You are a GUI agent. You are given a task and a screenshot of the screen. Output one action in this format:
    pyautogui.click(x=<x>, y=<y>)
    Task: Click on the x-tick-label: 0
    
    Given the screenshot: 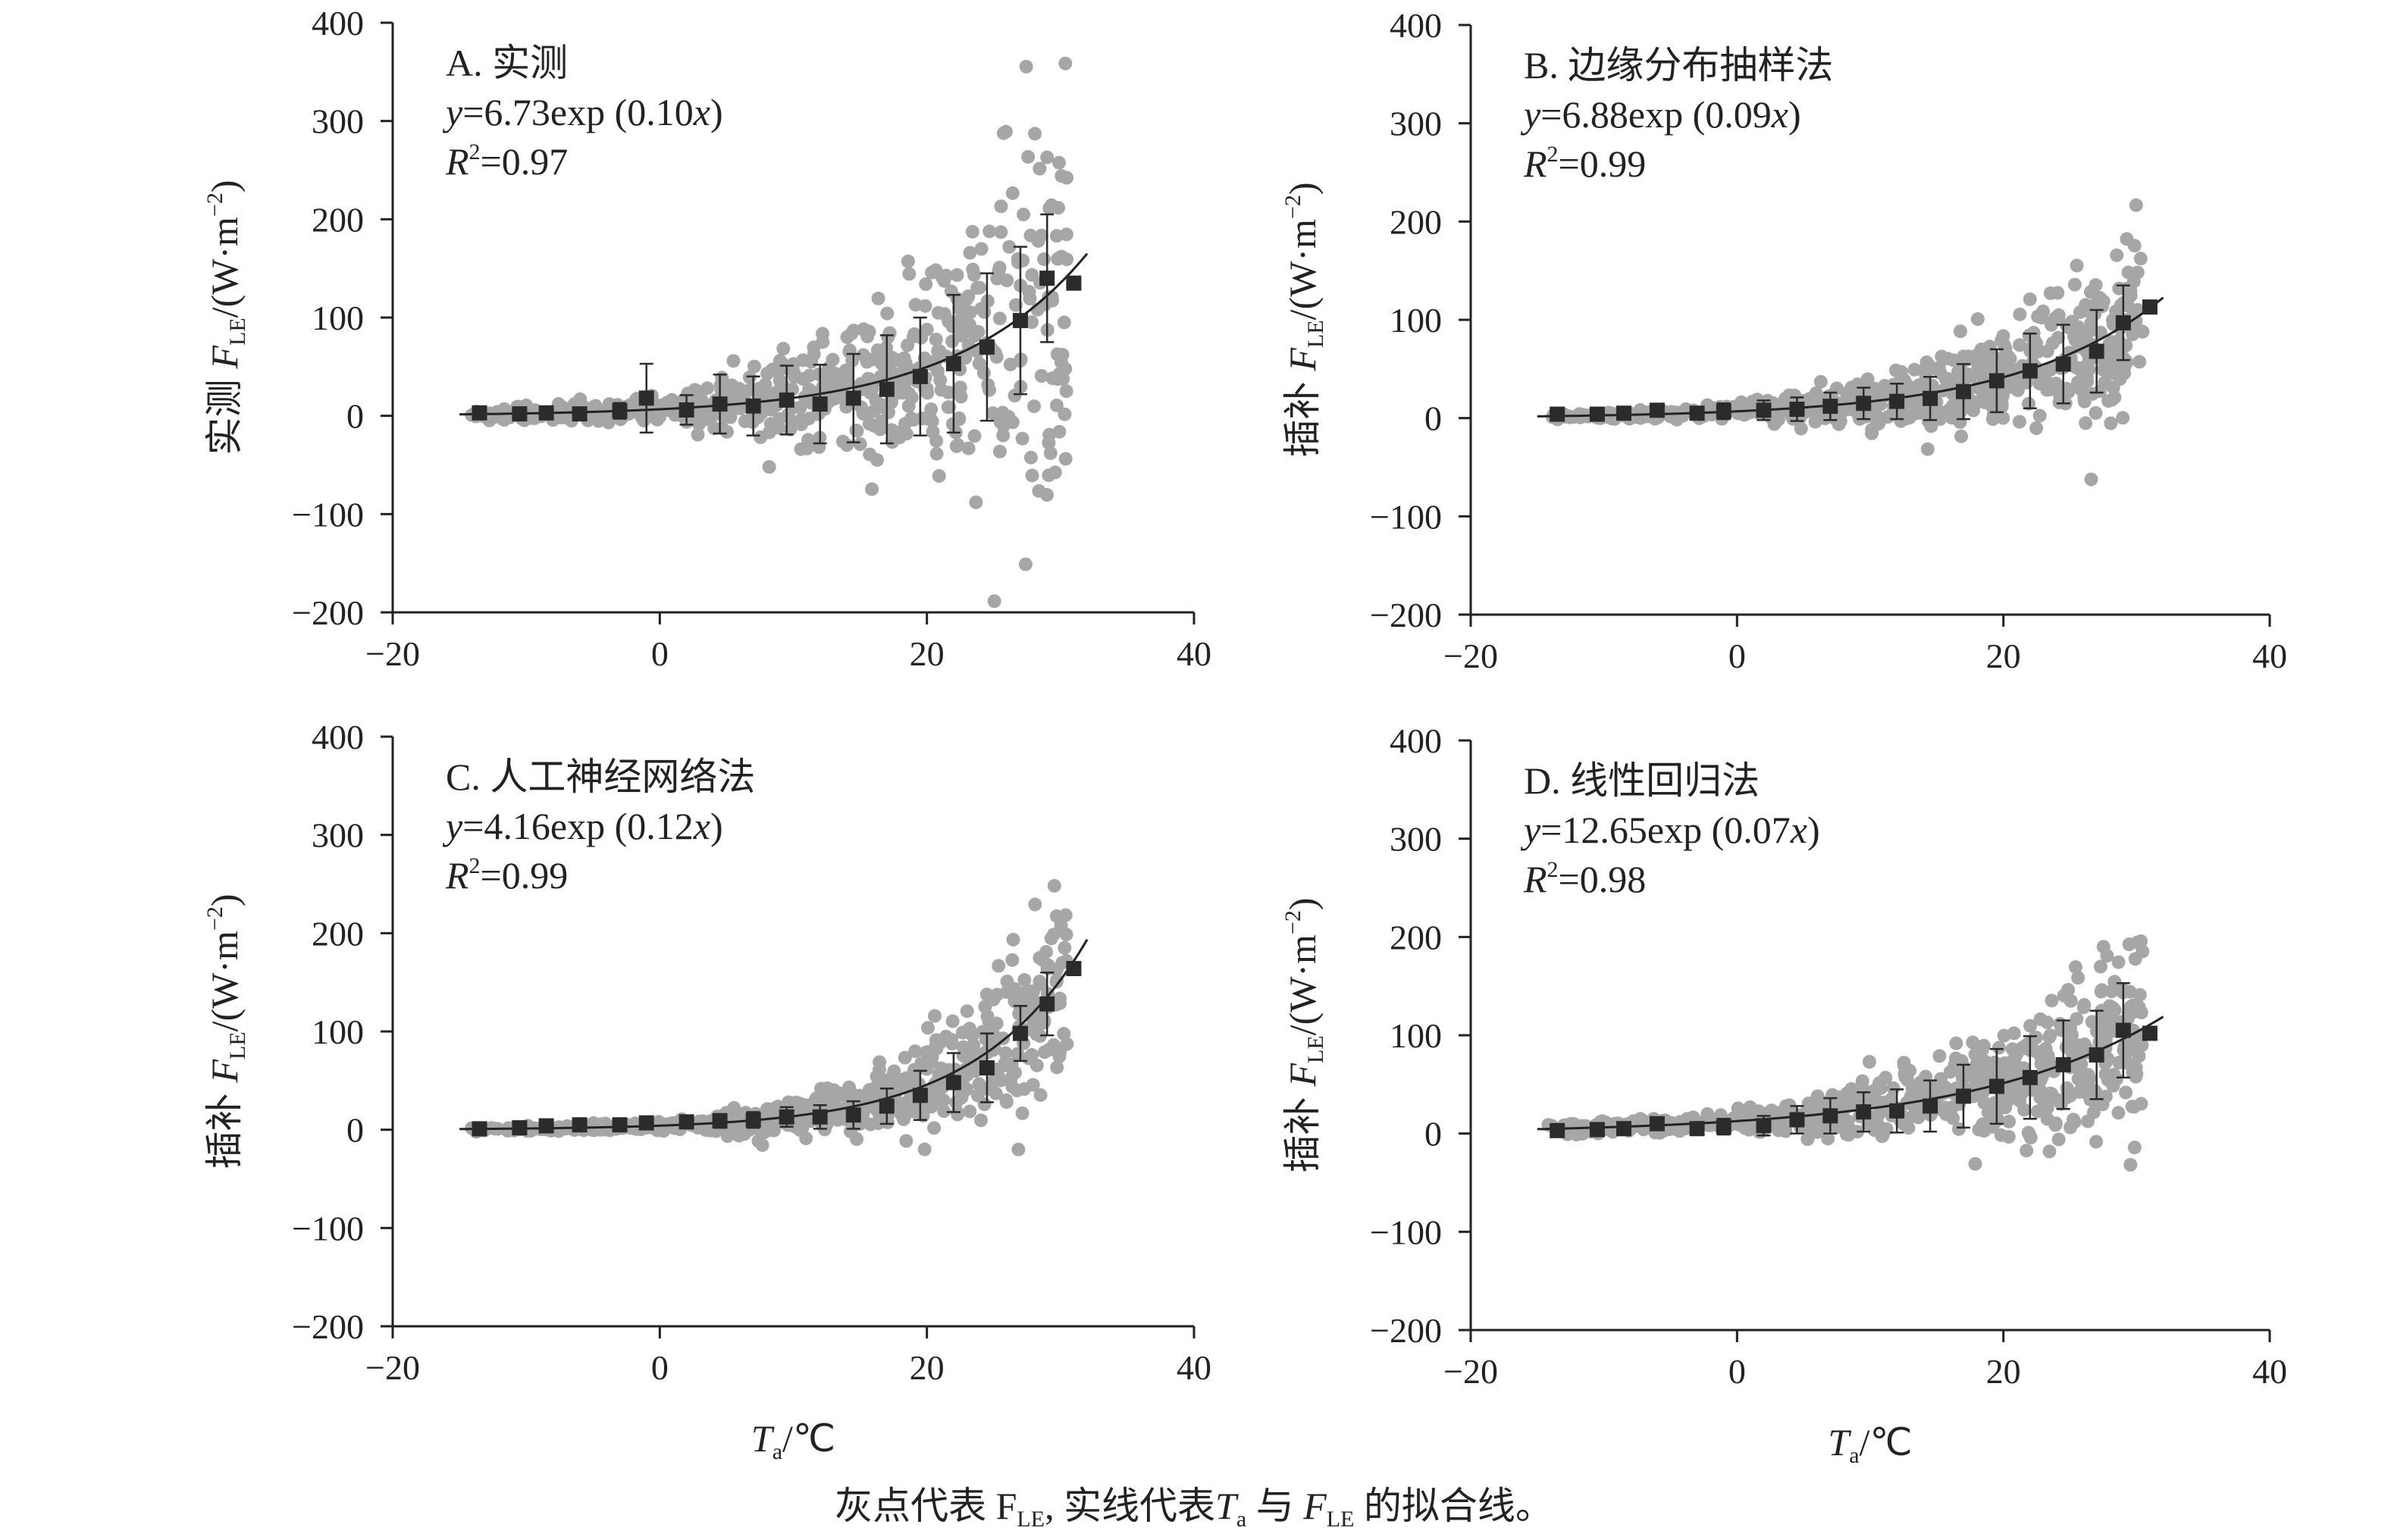 What is the action you would take?
    pyautogui.click(x=660, y=653)
    